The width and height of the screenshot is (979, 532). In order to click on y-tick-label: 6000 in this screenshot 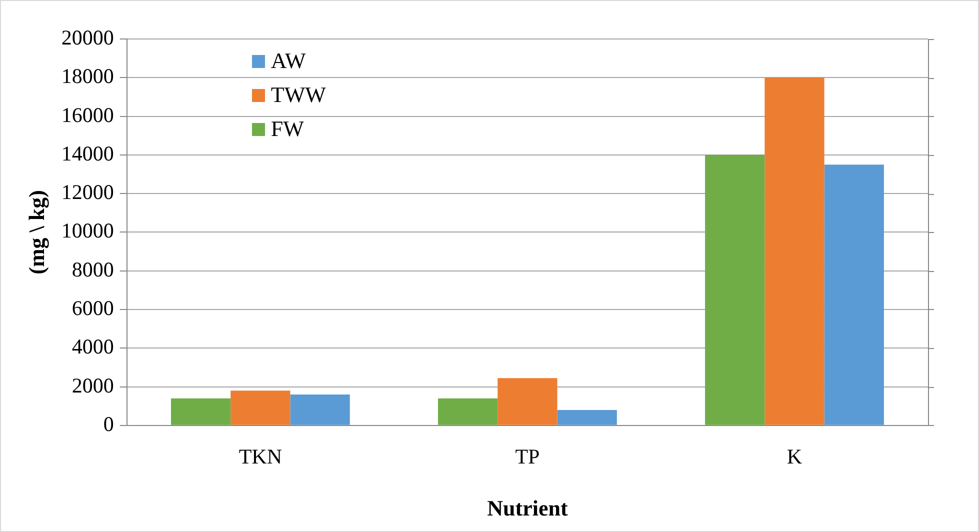, I will do `click(93, 308)`.